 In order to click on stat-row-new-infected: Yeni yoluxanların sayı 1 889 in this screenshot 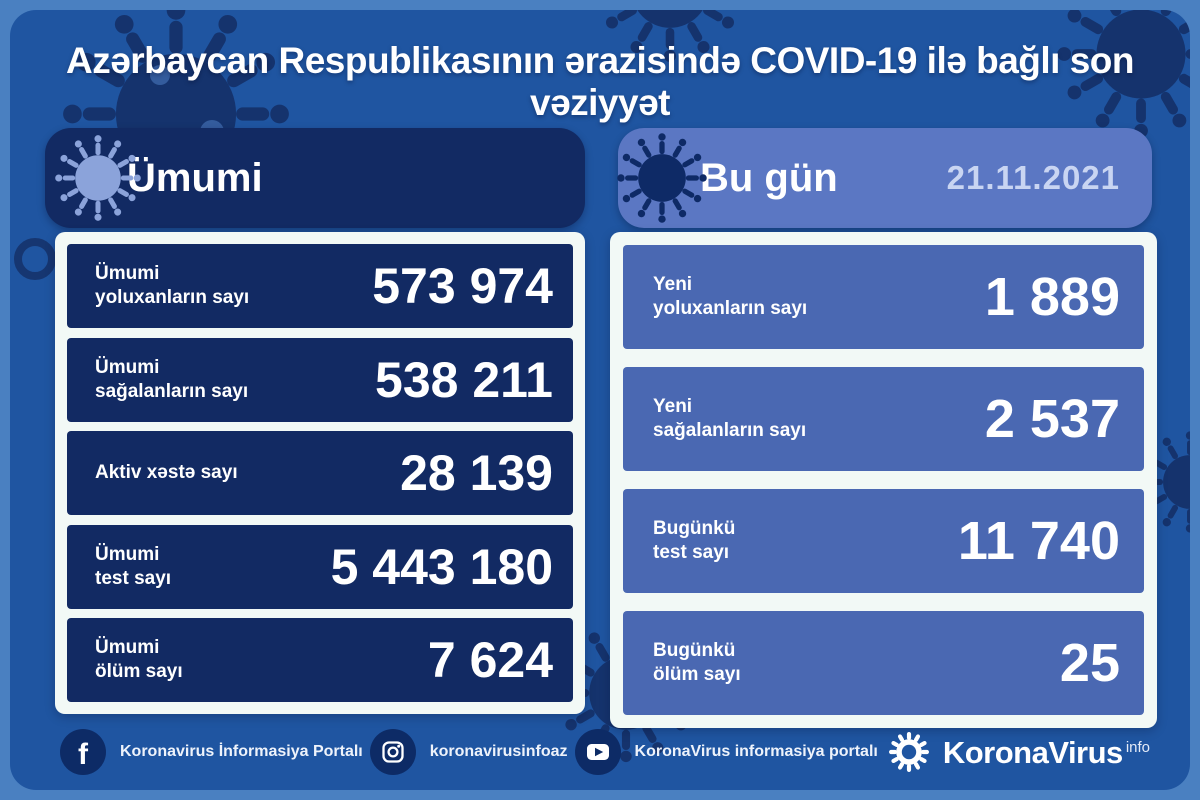, I will do `click(883, 297)`.